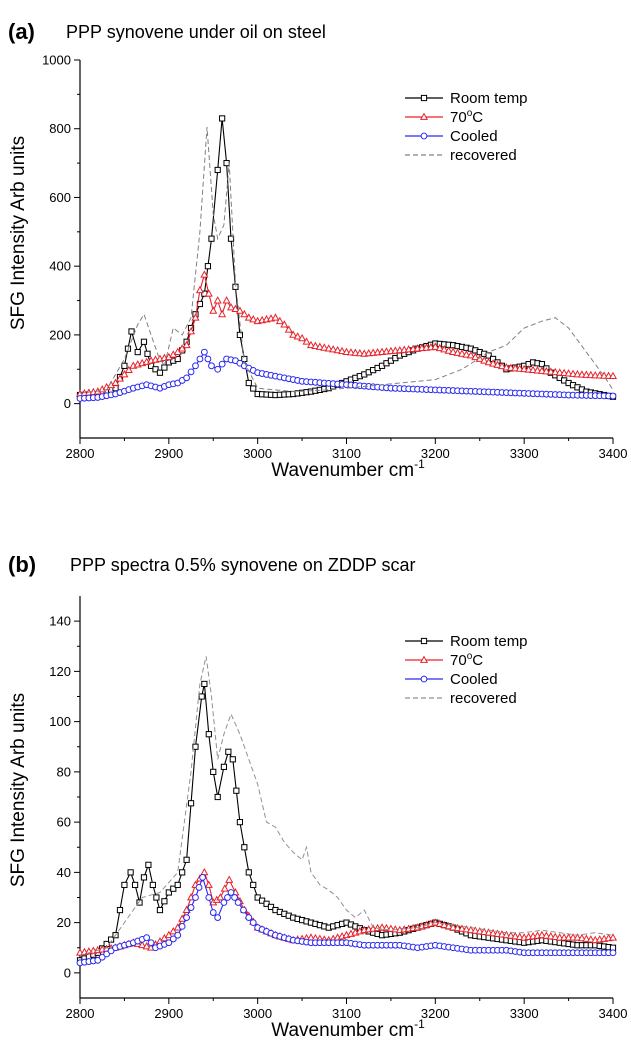 This screenshot has height=1044, width=631. What do you see at coordinates (80, 1013) in the screenshot?
I see `x-tick-label: 2800` at bounding box center [80, 1013].